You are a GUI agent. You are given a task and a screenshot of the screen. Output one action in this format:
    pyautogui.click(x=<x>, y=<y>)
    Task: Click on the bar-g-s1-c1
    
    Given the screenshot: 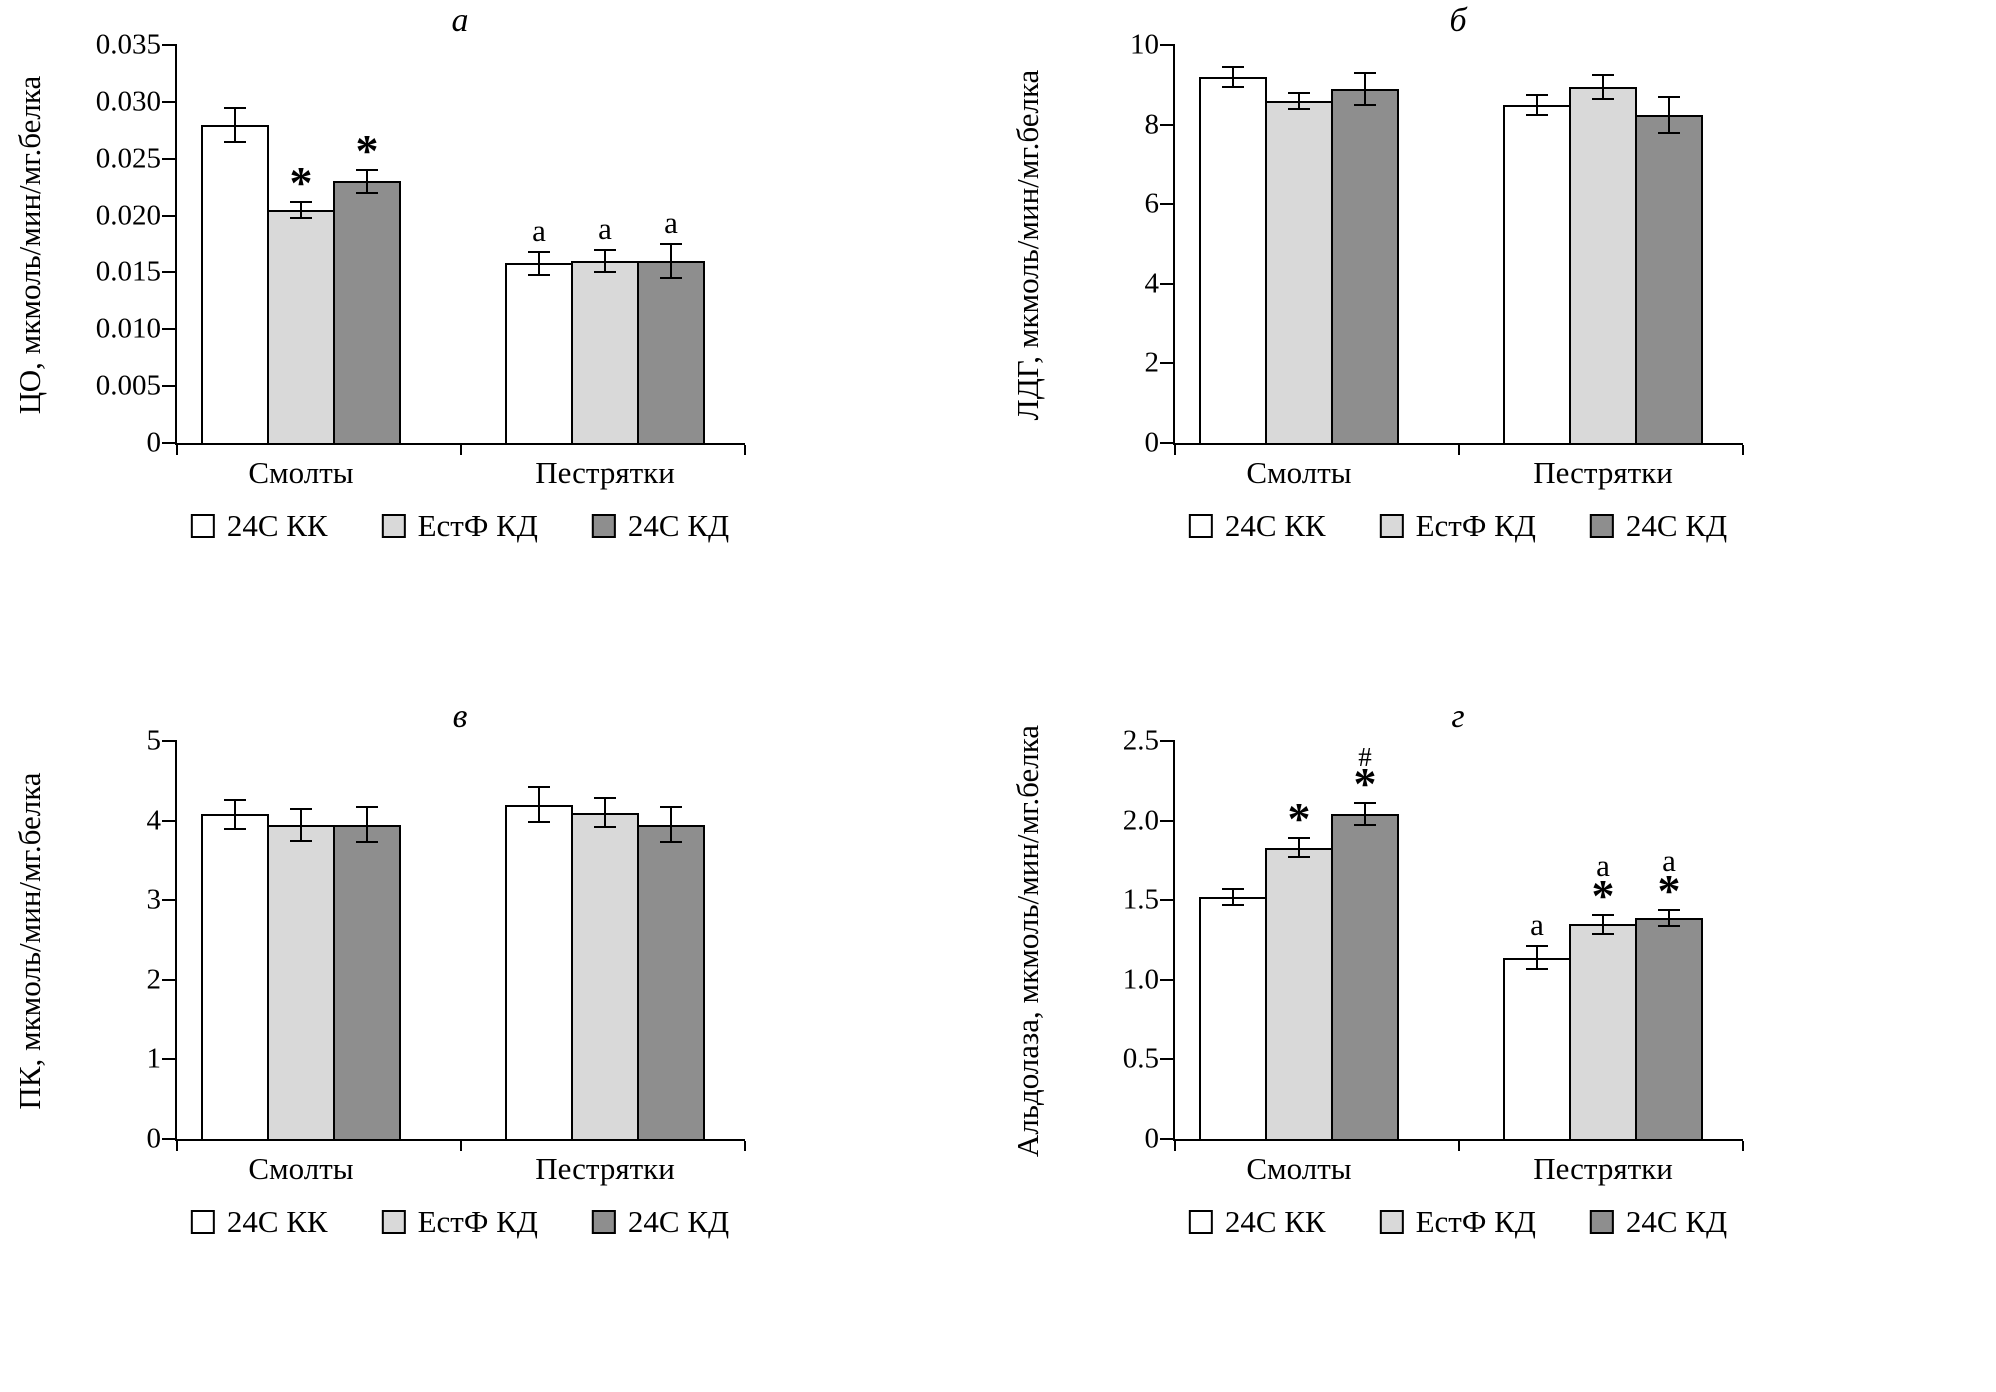 What is the action you would take?
    pyautogui.click(x=1603, y=1031)
    